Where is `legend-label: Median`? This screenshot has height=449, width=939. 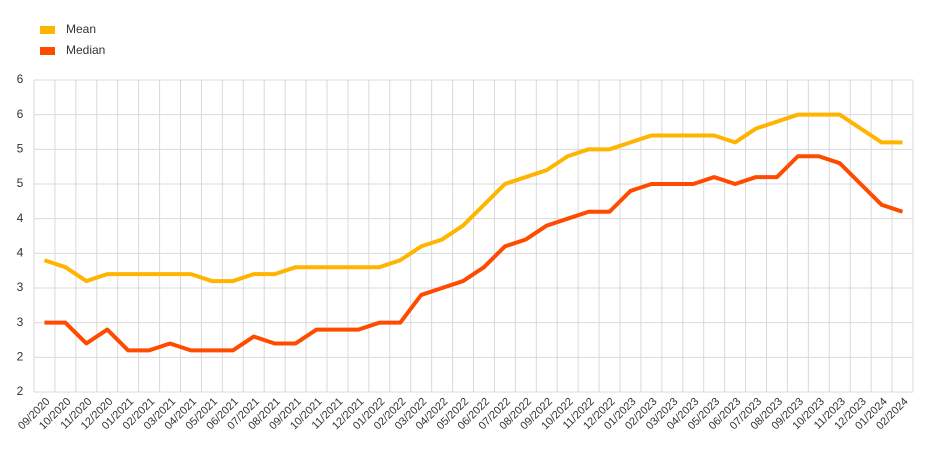 legend-label: Median is located at coordinates (85, 50).